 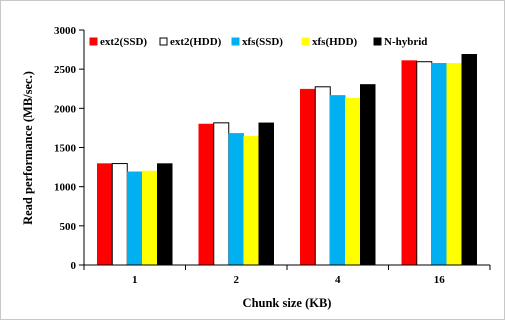 What do you see at coordinates (65, 149) in the screenshot?
I see `y-tick-label: 1500` at bounding box center [65, 149].